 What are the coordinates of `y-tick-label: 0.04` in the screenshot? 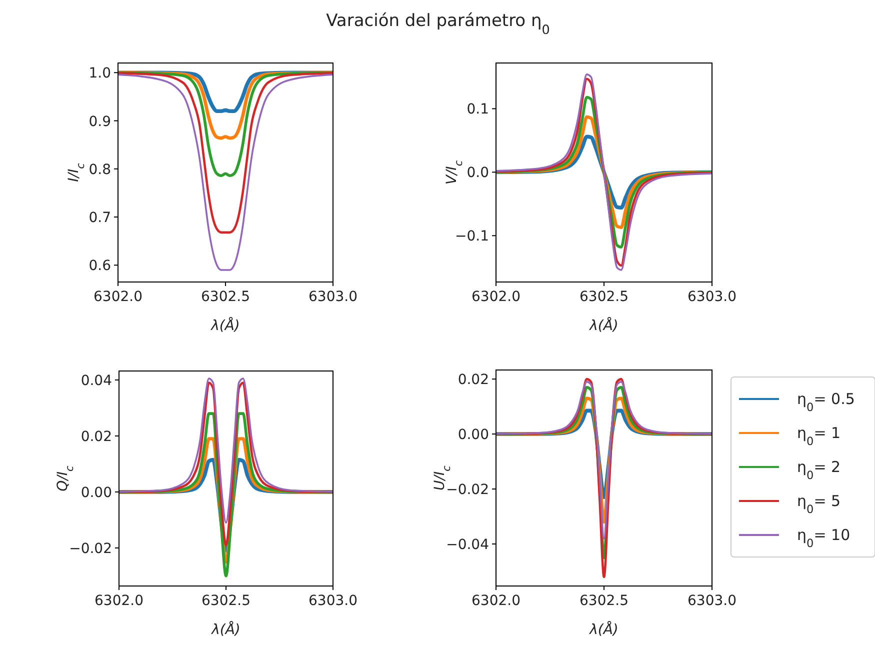 It's located at (96, 380).